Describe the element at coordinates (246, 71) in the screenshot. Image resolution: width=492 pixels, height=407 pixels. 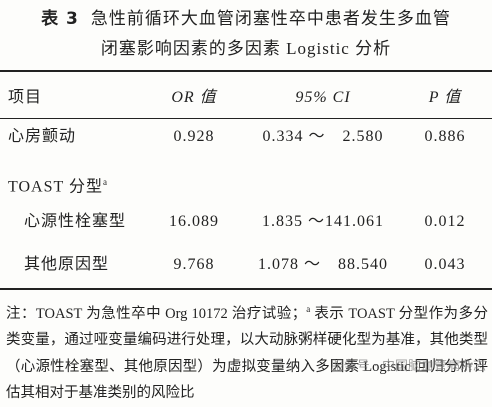
I see `top-rule` at that location.